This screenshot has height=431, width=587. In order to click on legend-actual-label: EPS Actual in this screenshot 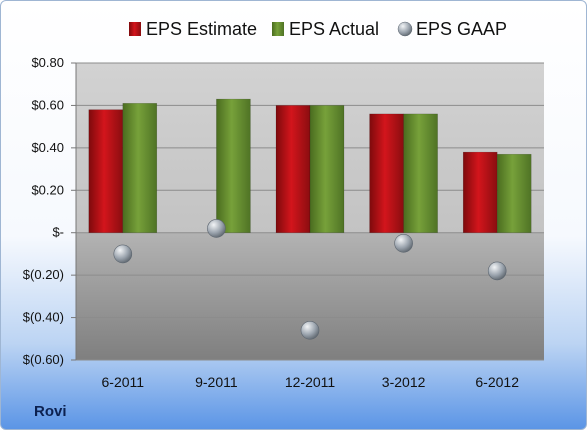, I will do `click(334, 29)`.